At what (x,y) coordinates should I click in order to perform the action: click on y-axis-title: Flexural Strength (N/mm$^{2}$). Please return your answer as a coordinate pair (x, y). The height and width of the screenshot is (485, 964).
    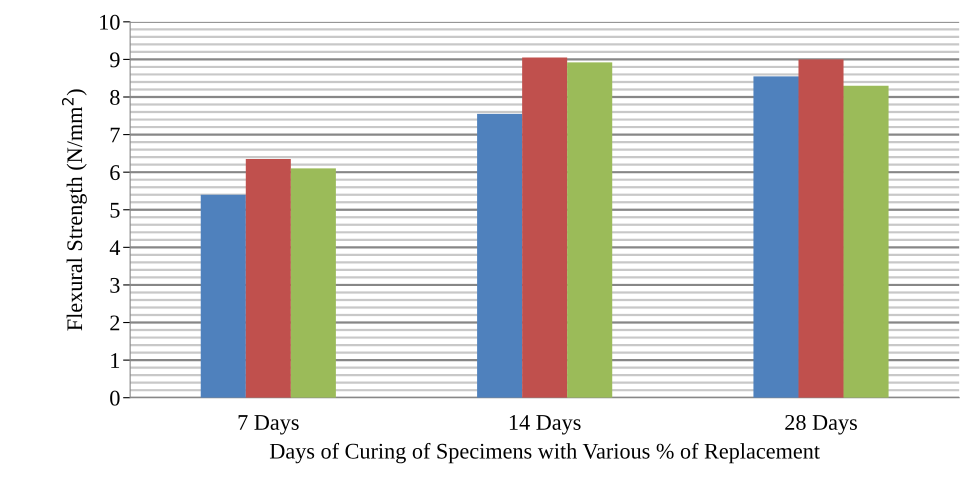
    Looking at the image, I should click on (74, 210).